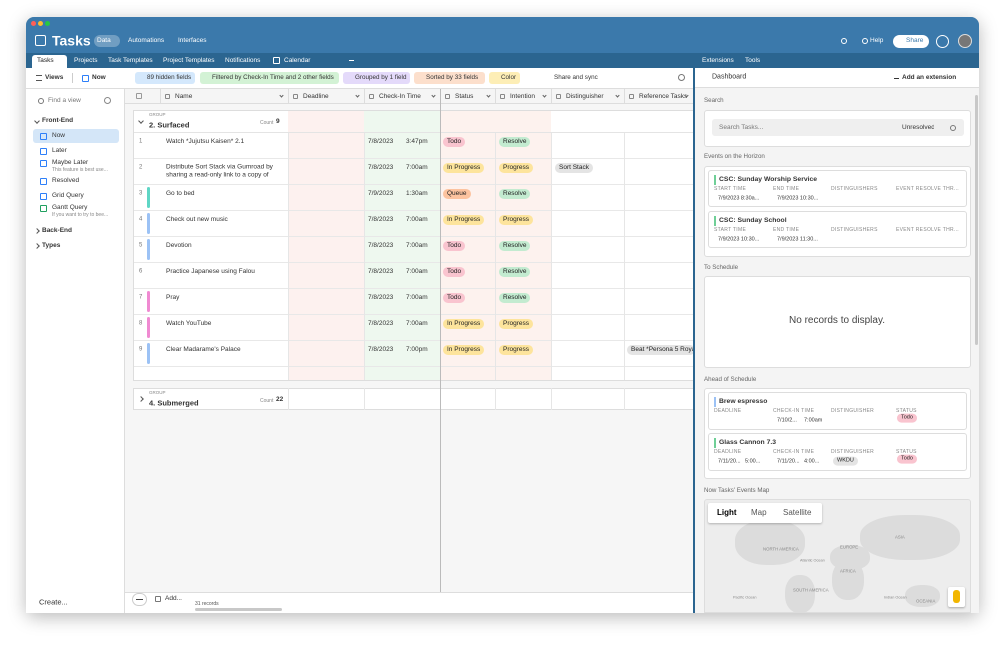  I want to click on map-button: Satellite, so click(797, 512).